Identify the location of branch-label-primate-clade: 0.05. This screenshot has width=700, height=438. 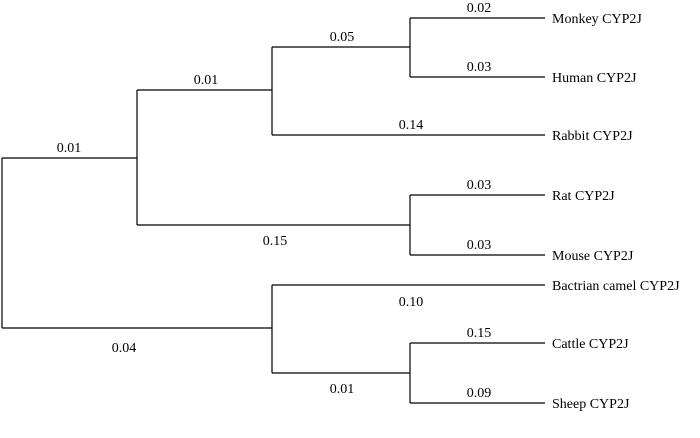
(342, 37).